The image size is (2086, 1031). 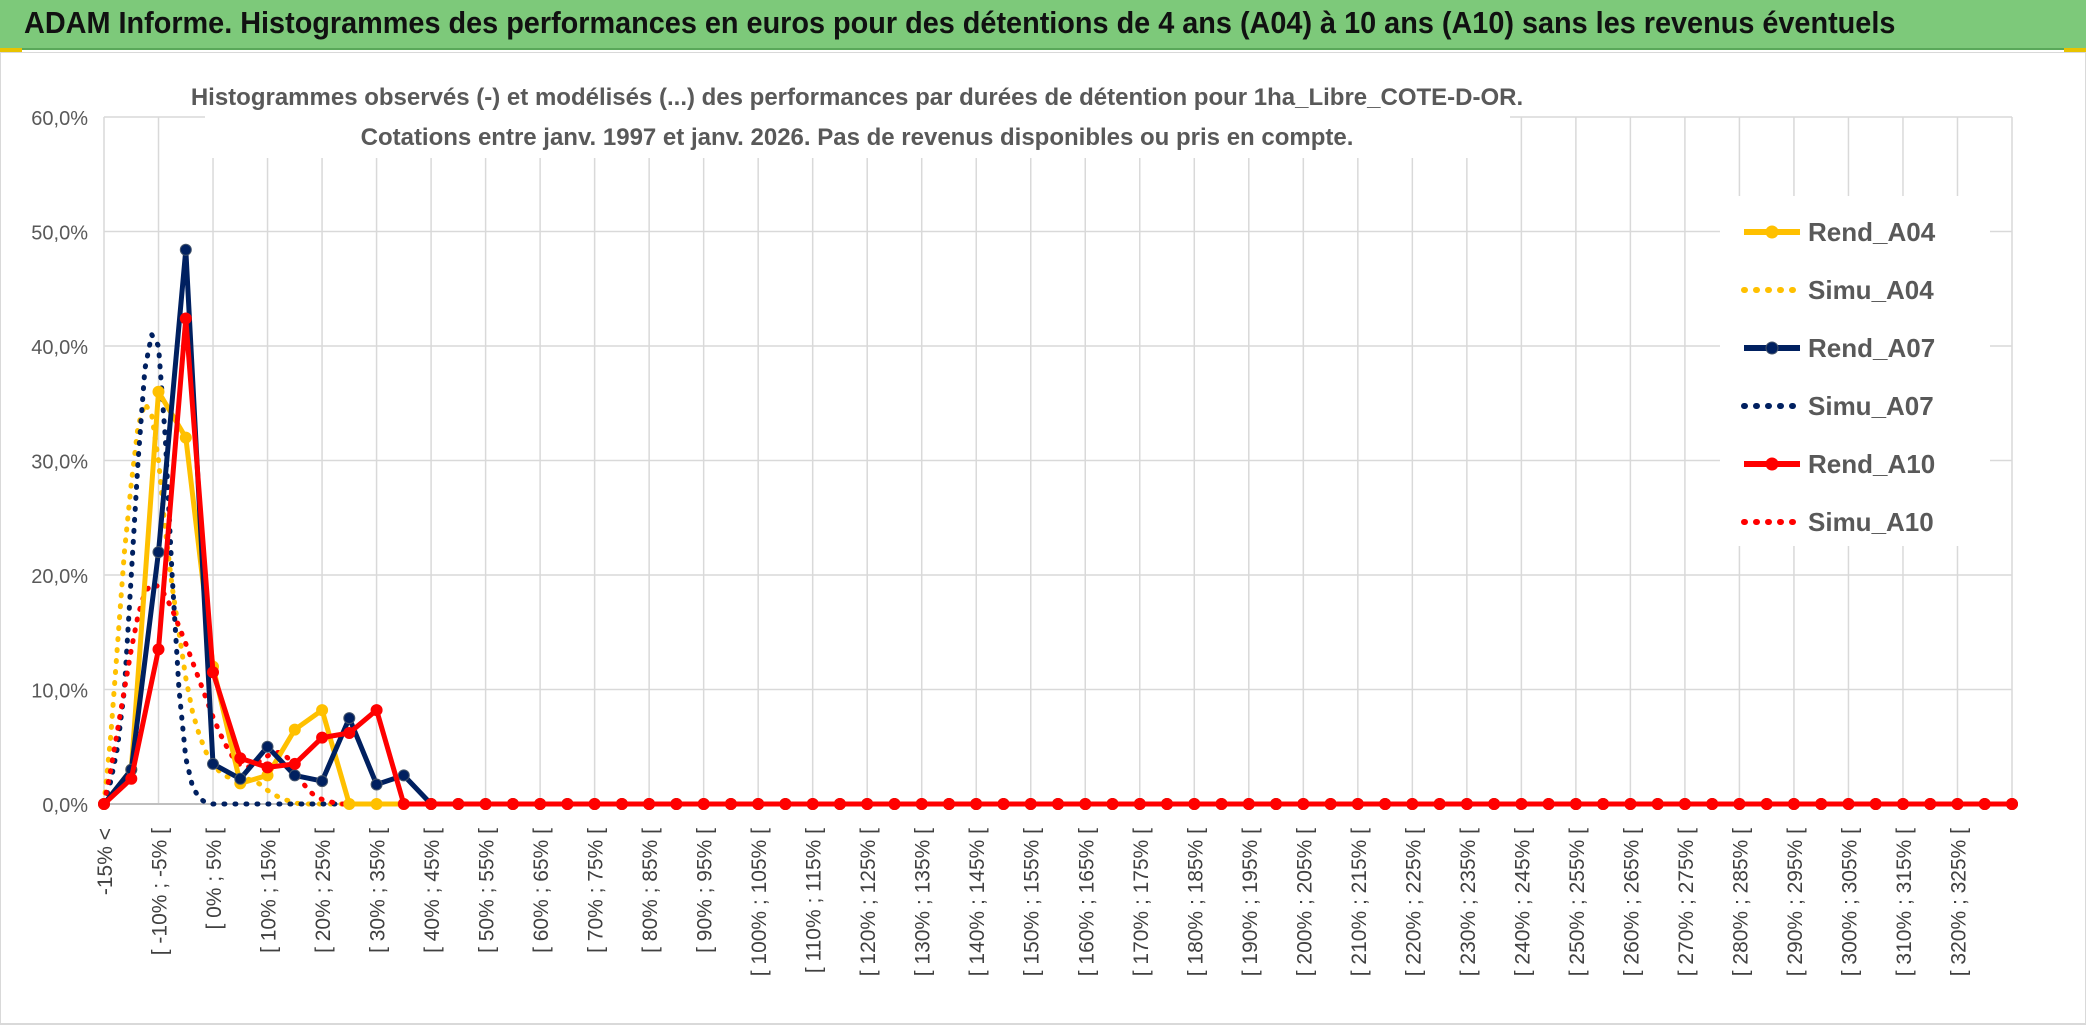 What do you see at coordinates (814, 900) in the screenshot?
I see `x-tick-label: [ 110% ; 115% [` at bounding box center [814, 900].